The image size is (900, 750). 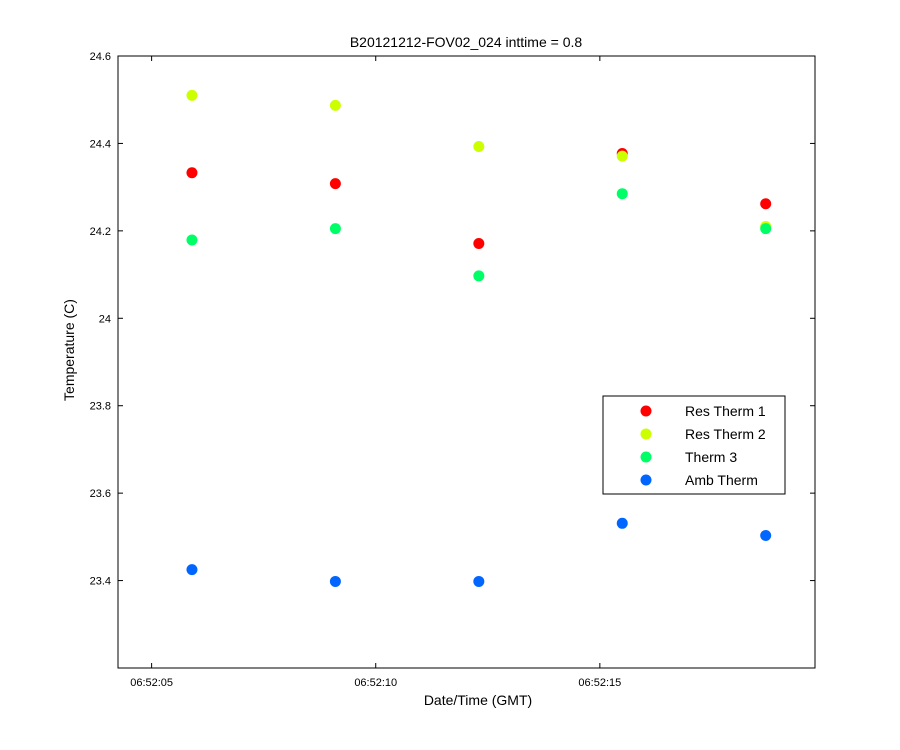 What do you see at coordinates (478, 700) in the screenshot?
I see `x-axis-label: Date/Time (GMT)` at bounding box center [478, 700].